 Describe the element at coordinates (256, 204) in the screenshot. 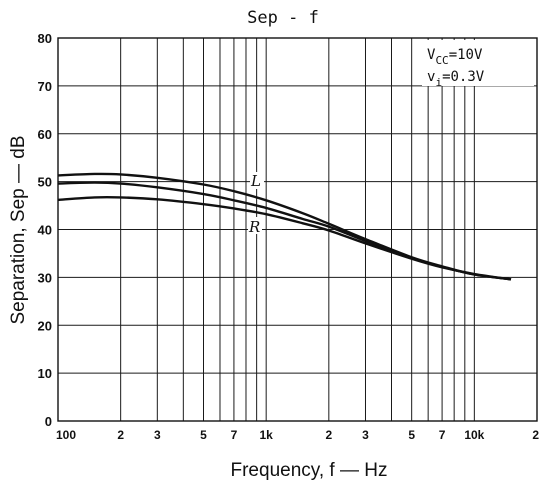

I see `series-labels: L R` at that location.